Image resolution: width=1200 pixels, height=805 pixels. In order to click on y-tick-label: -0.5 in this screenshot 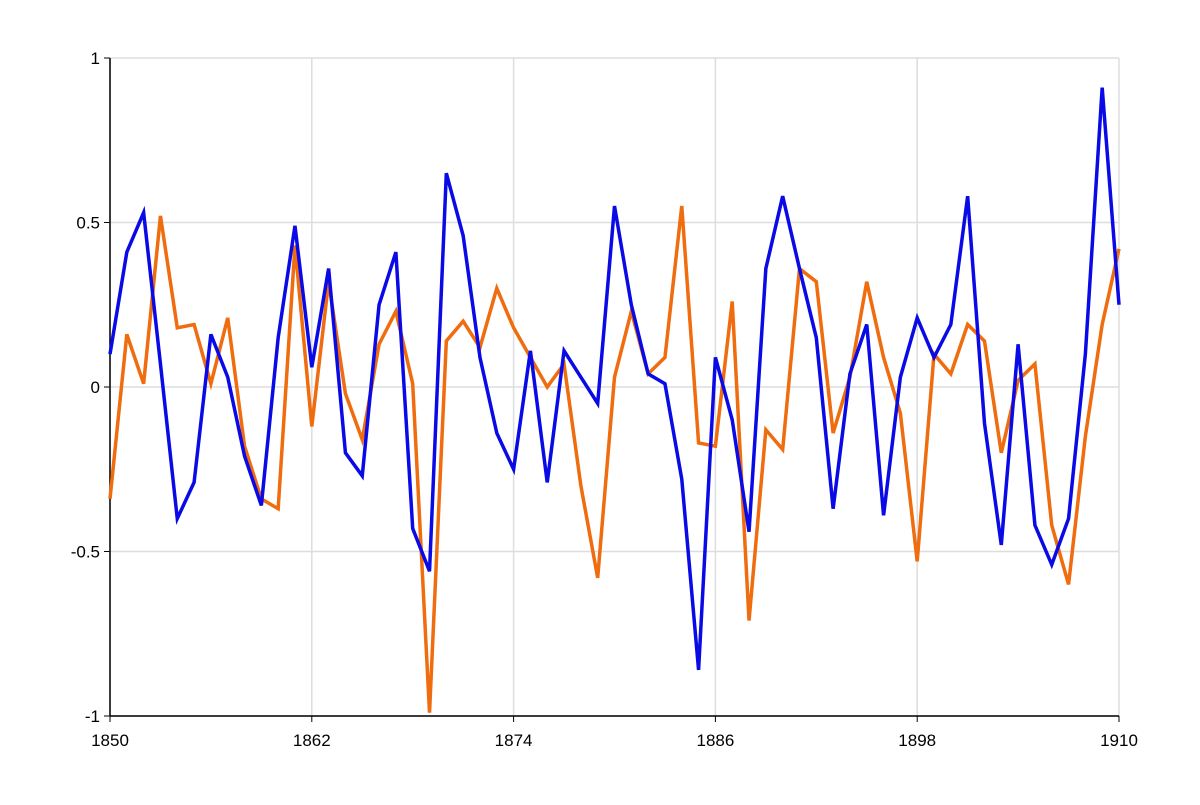, I will do `click(85, 552)`.